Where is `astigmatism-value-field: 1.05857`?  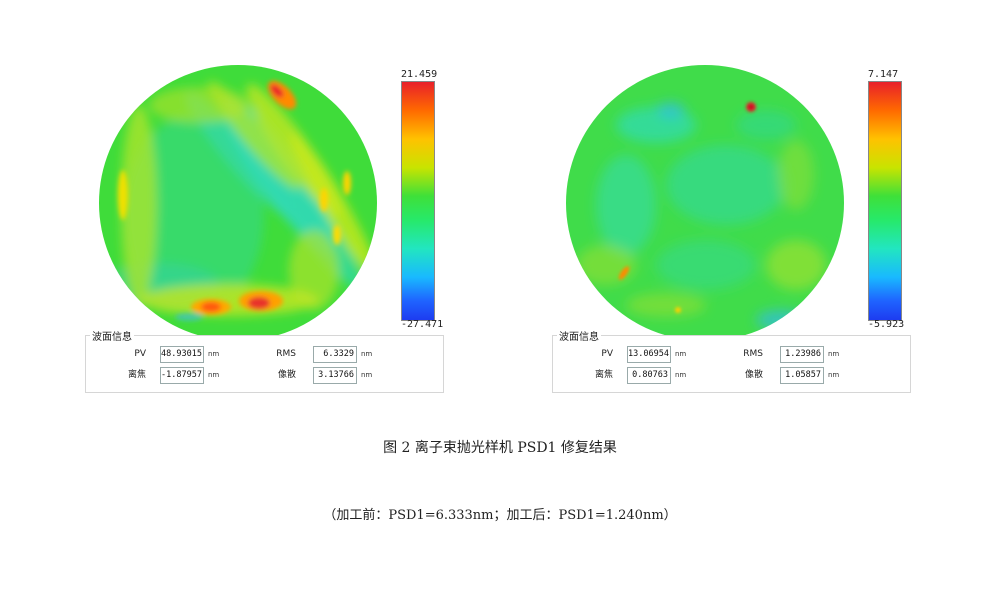 astigmatism-value-field: 1.05857 is located at coordinates (802, 375).